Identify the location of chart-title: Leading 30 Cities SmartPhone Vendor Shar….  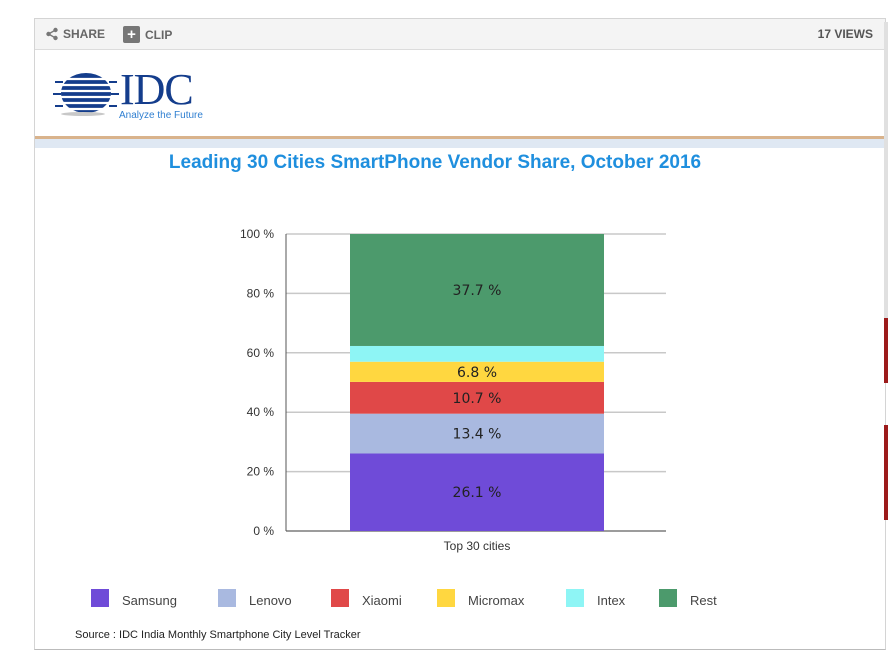
(435, 162).